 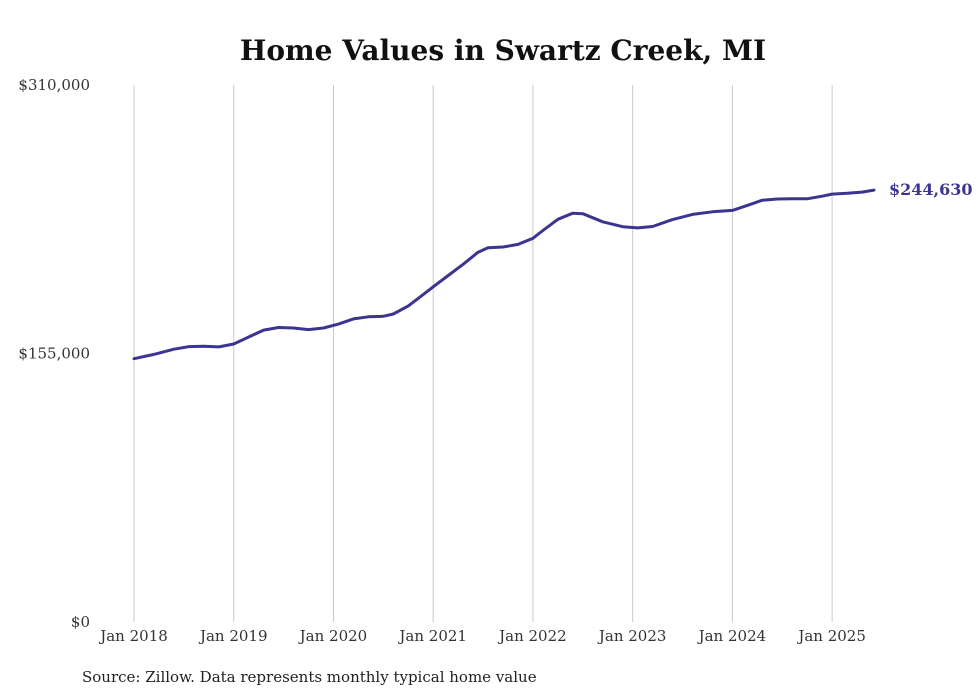 I want to click on end-labels: $244,630, so click(x=931, y=189).